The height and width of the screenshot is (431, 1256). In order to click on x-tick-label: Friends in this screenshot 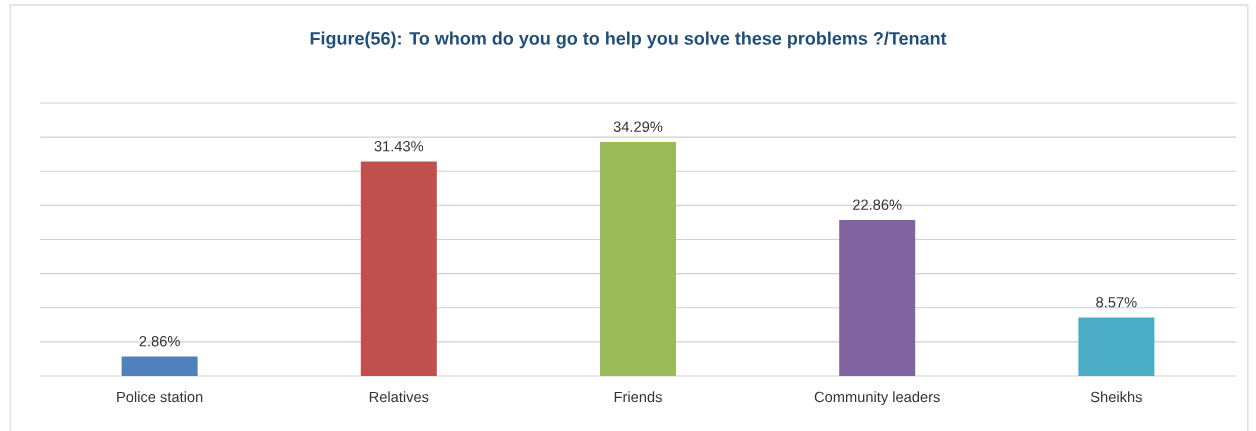, I will do `click(638, 397)`.